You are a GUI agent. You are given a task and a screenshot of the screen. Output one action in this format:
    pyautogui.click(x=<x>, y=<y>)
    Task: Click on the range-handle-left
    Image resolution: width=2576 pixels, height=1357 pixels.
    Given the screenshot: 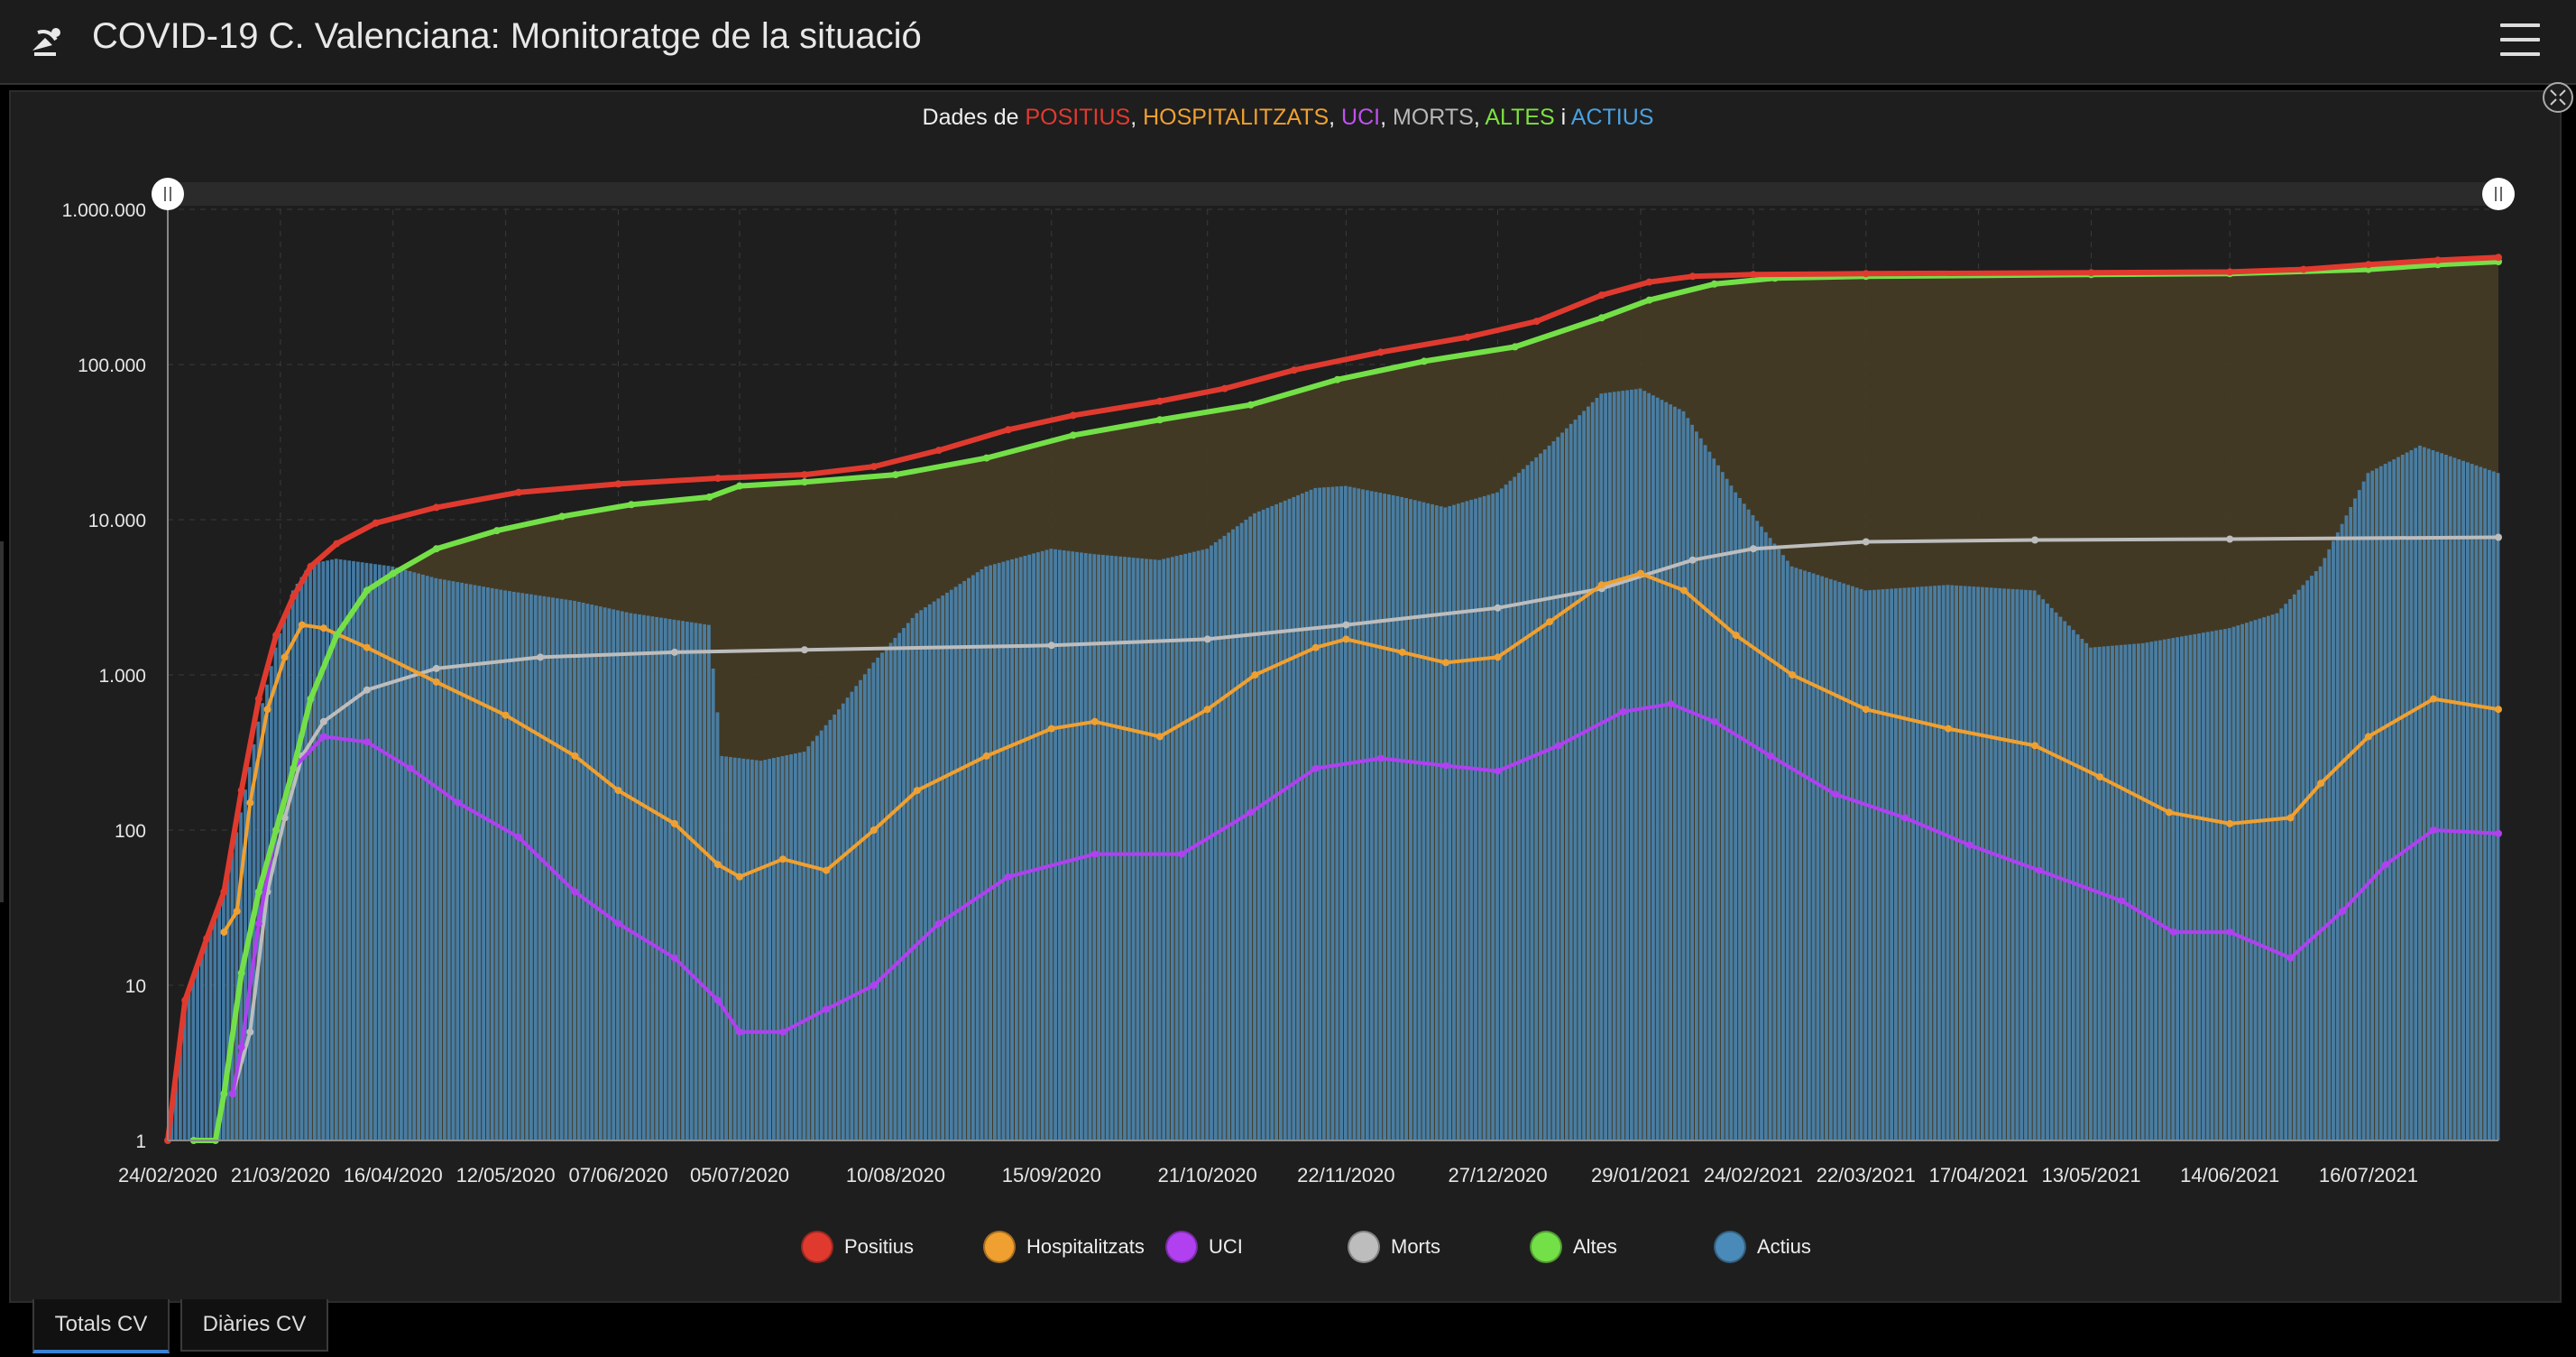 What is the action you would take?
    pyautogui.click(x=168, y=194)
    